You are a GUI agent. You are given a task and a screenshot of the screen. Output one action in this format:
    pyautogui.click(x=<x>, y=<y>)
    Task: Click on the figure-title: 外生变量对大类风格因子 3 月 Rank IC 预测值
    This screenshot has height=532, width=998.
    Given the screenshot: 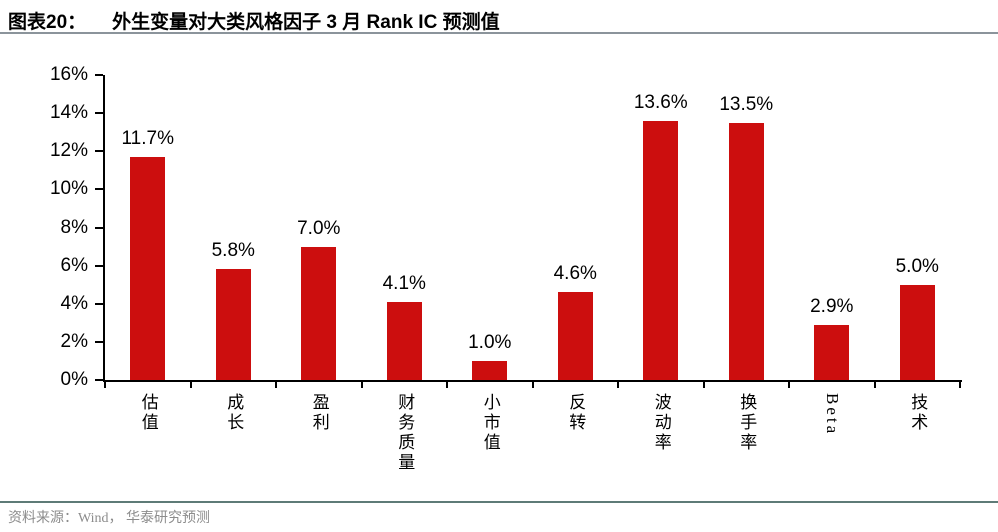 What is the action you would take?
    pyautogui.click(x=306, y=22)
    